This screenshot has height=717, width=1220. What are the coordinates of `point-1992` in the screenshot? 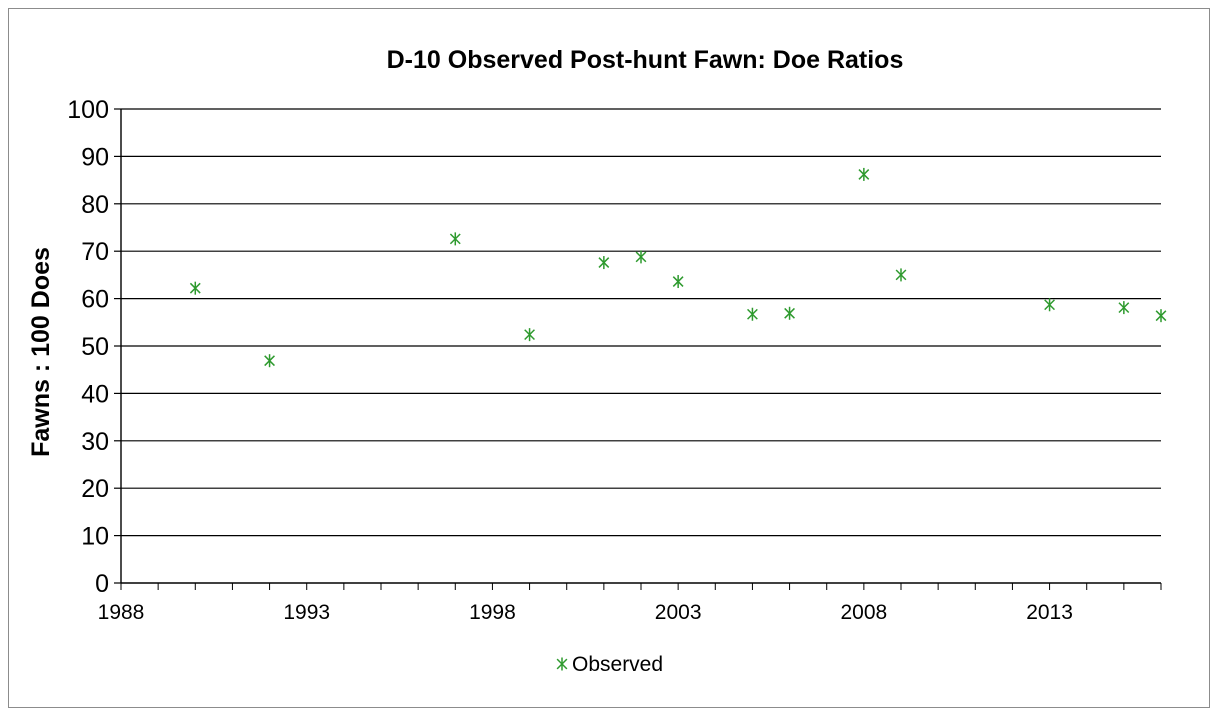 It's located at (269, 361).